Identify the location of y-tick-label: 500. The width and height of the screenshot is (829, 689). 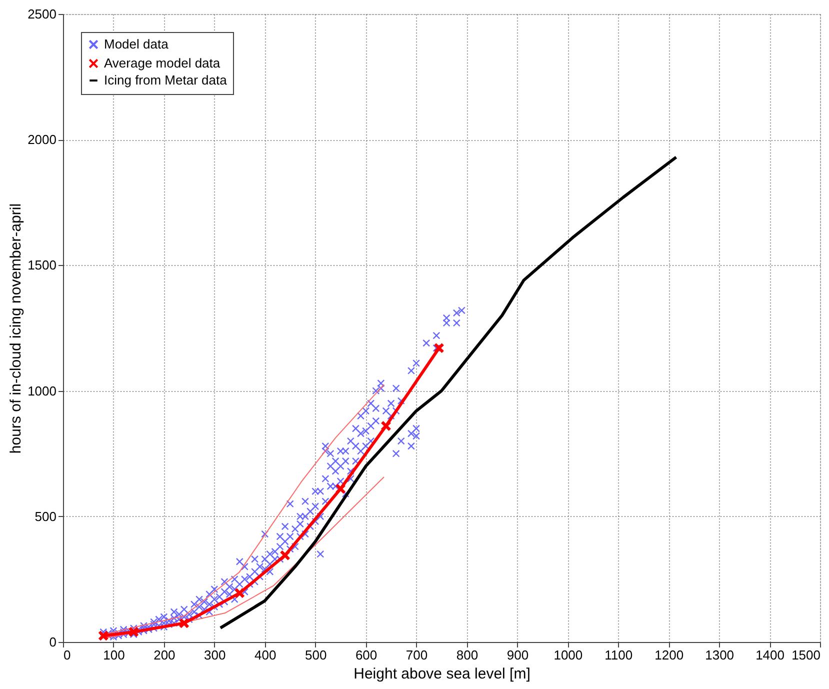
(45, 516).